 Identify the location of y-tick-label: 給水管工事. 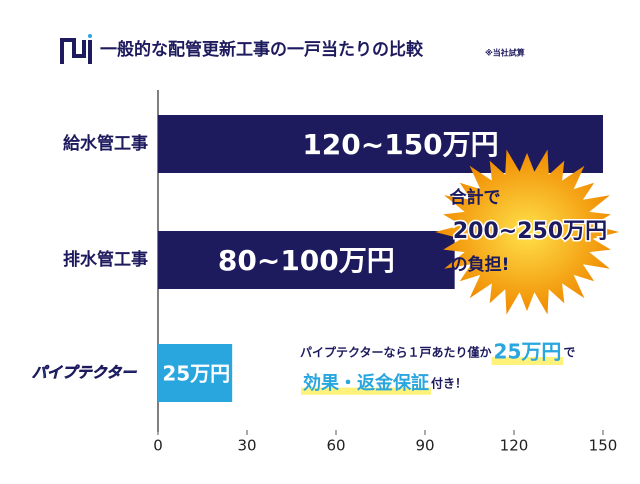
(105, 143).